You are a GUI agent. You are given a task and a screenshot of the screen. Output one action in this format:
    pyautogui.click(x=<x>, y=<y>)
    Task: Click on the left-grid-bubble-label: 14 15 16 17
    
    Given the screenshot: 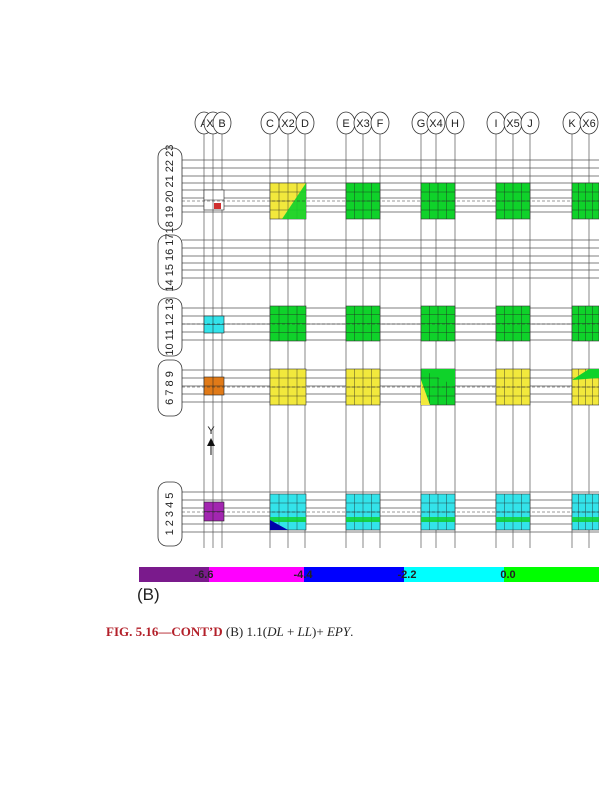 What is the action you would take?
    pyautogui.click(x=170, y=262)
    